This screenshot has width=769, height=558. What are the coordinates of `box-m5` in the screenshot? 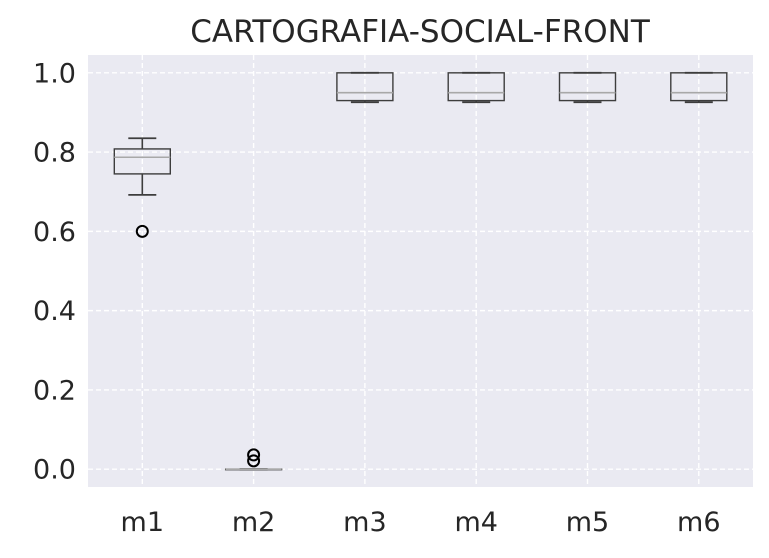 It's located at (587, 87).